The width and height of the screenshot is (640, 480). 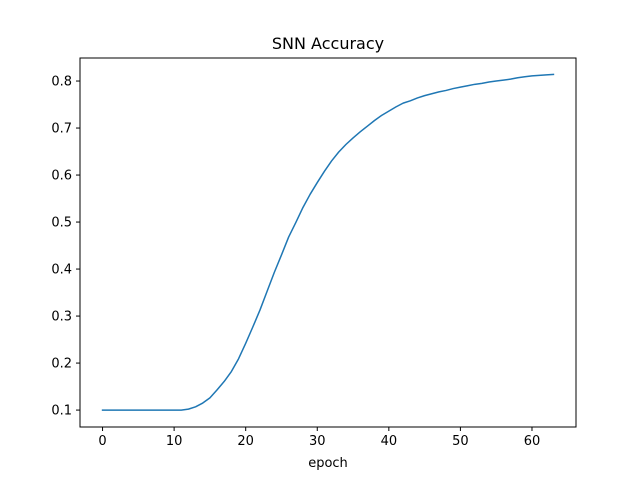 I want to click on y-tick-label: 0.5, so click(x=61, y=223).